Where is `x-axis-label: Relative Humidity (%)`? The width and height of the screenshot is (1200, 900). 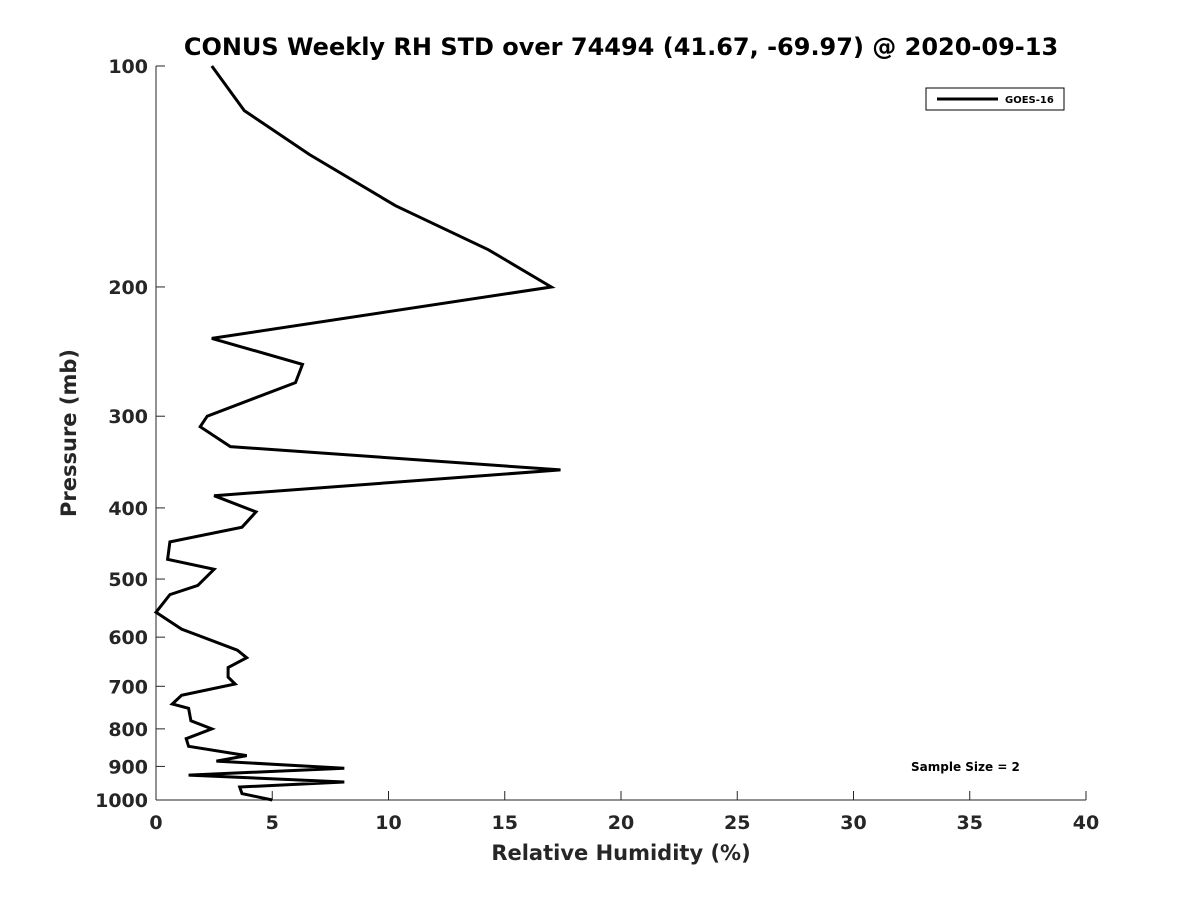 x-axis-label: Relative Humidity (%) is located at coordinates (620, 853).